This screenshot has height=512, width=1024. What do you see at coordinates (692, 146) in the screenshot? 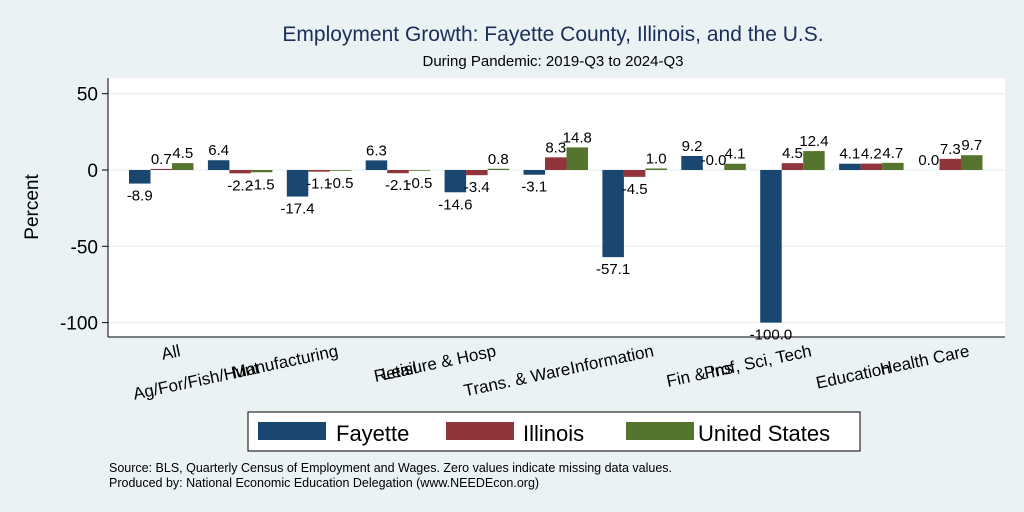
I see `data-label: 9.2` at bounding box center [692, 146].